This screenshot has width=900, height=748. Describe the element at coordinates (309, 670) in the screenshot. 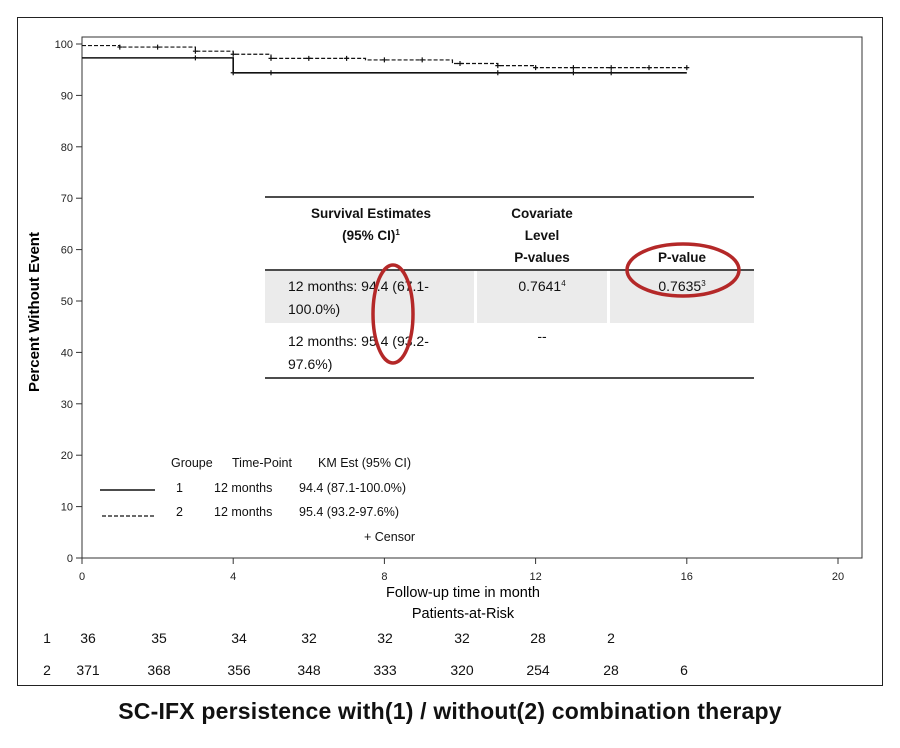

I see `risk-cell: 348` at that location.